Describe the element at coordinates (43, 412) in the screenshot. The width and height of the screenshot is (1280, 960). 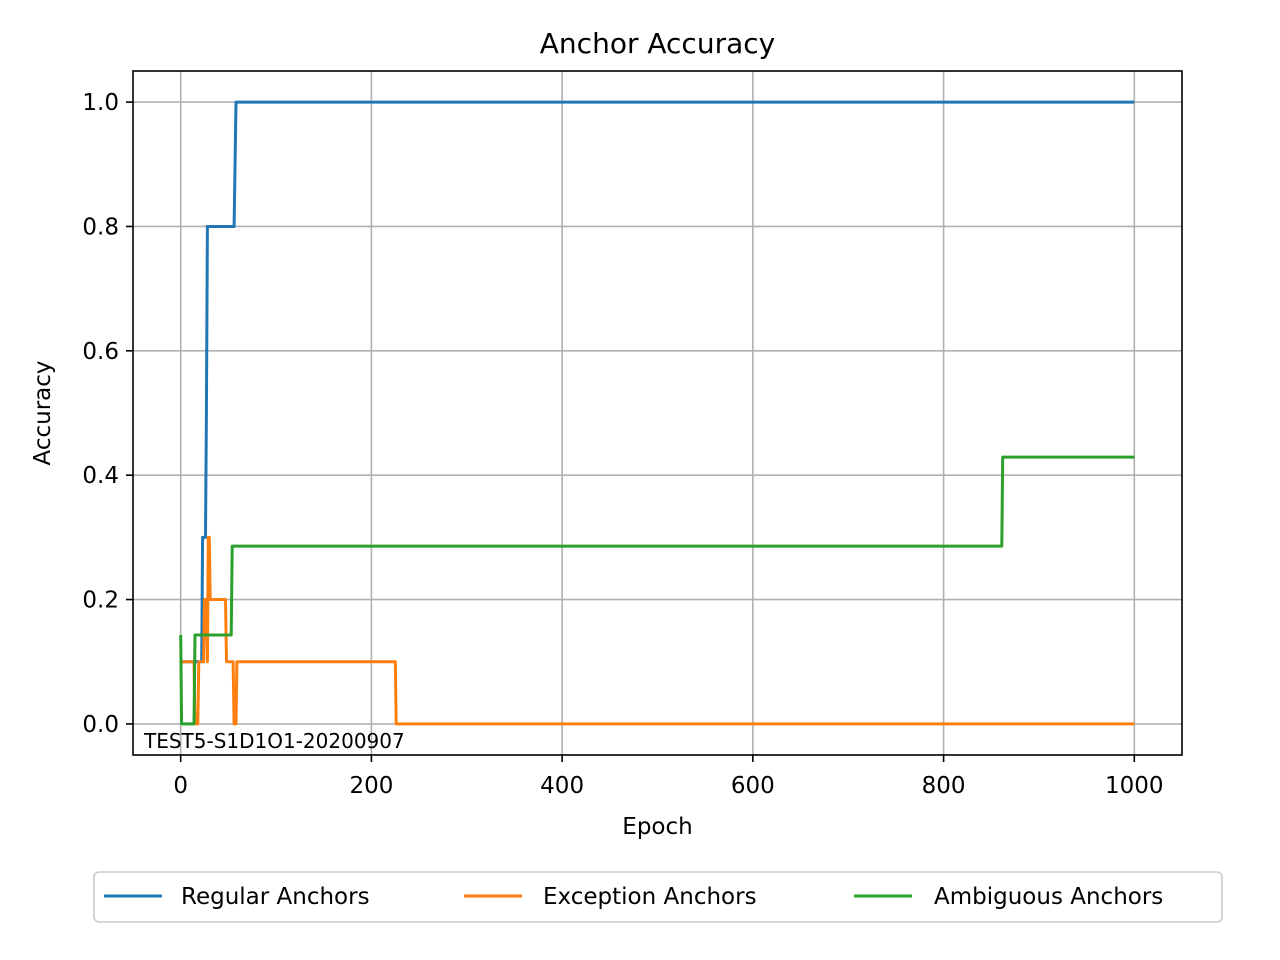
I see `y-axis-label: Accuracy` at that location.